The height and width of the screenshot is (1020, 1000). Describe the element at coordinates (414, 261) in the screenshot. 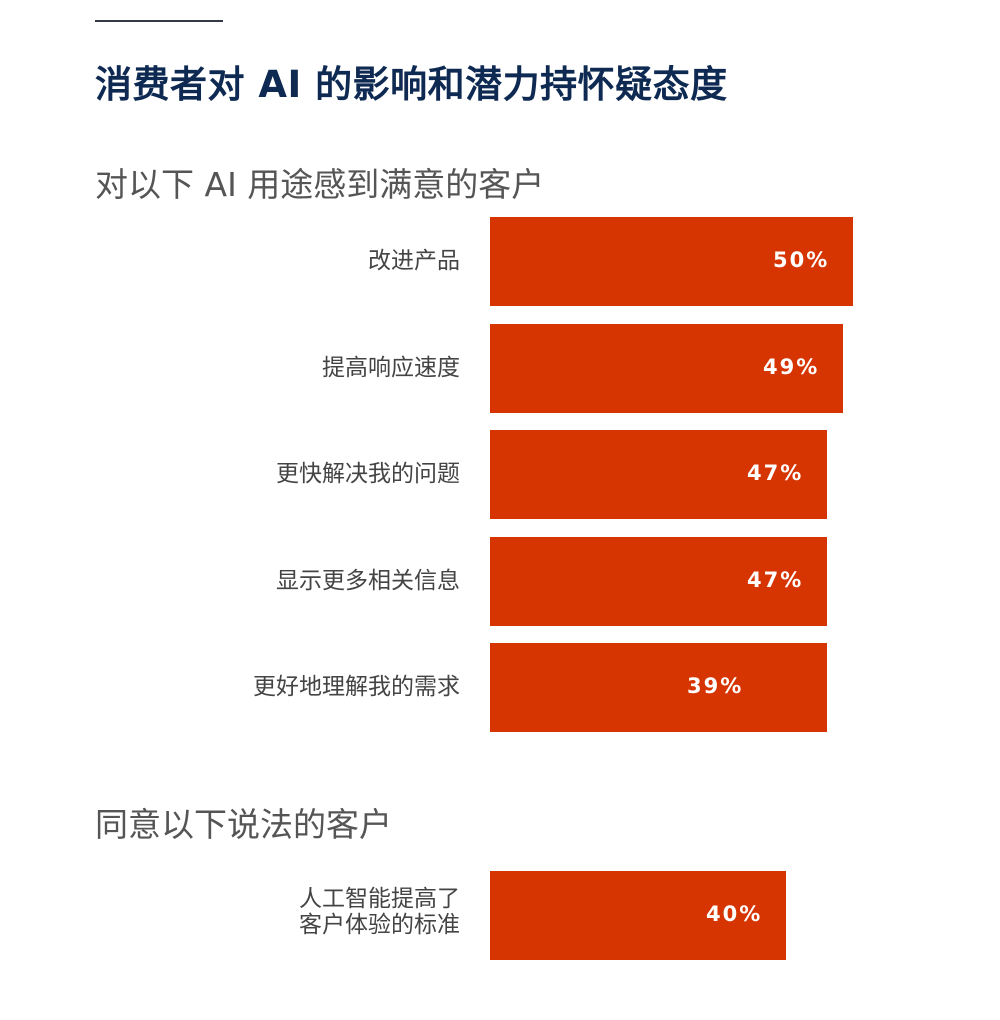

I see `category-label: 改进产品` at that location.